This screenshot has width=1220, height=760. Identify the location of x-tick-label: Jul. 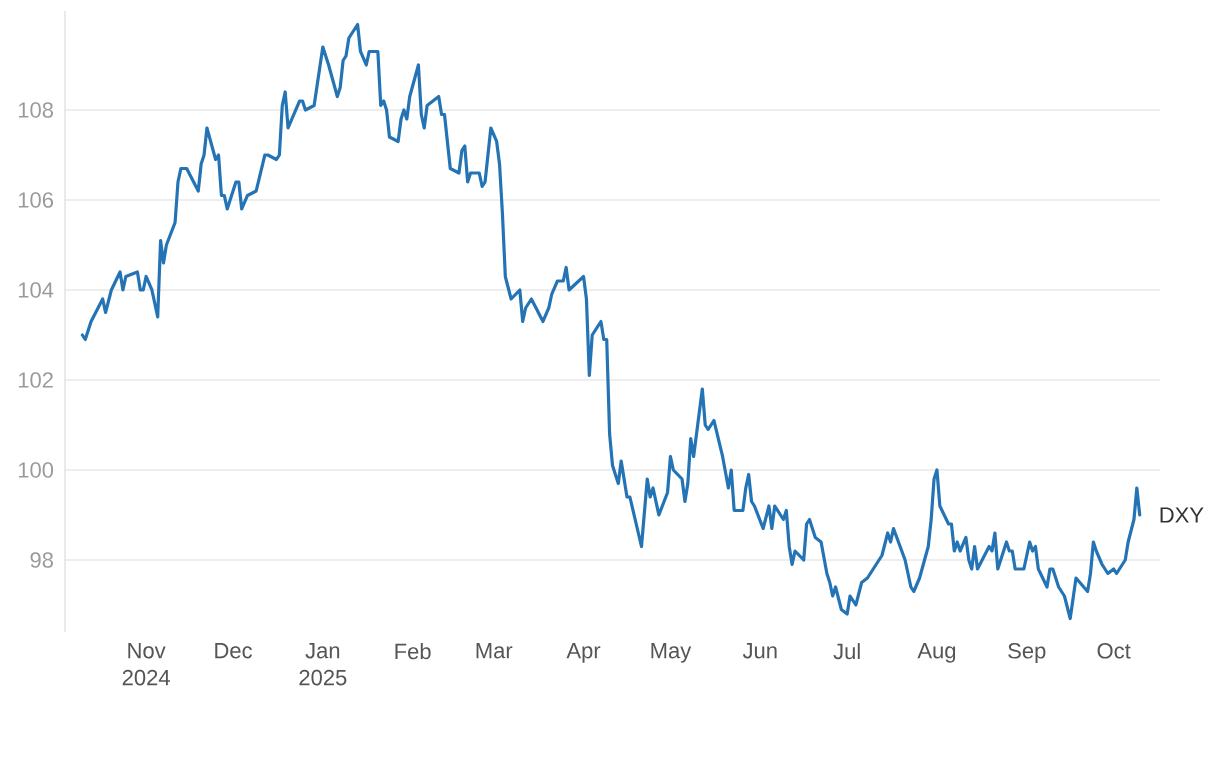
(846, 651).